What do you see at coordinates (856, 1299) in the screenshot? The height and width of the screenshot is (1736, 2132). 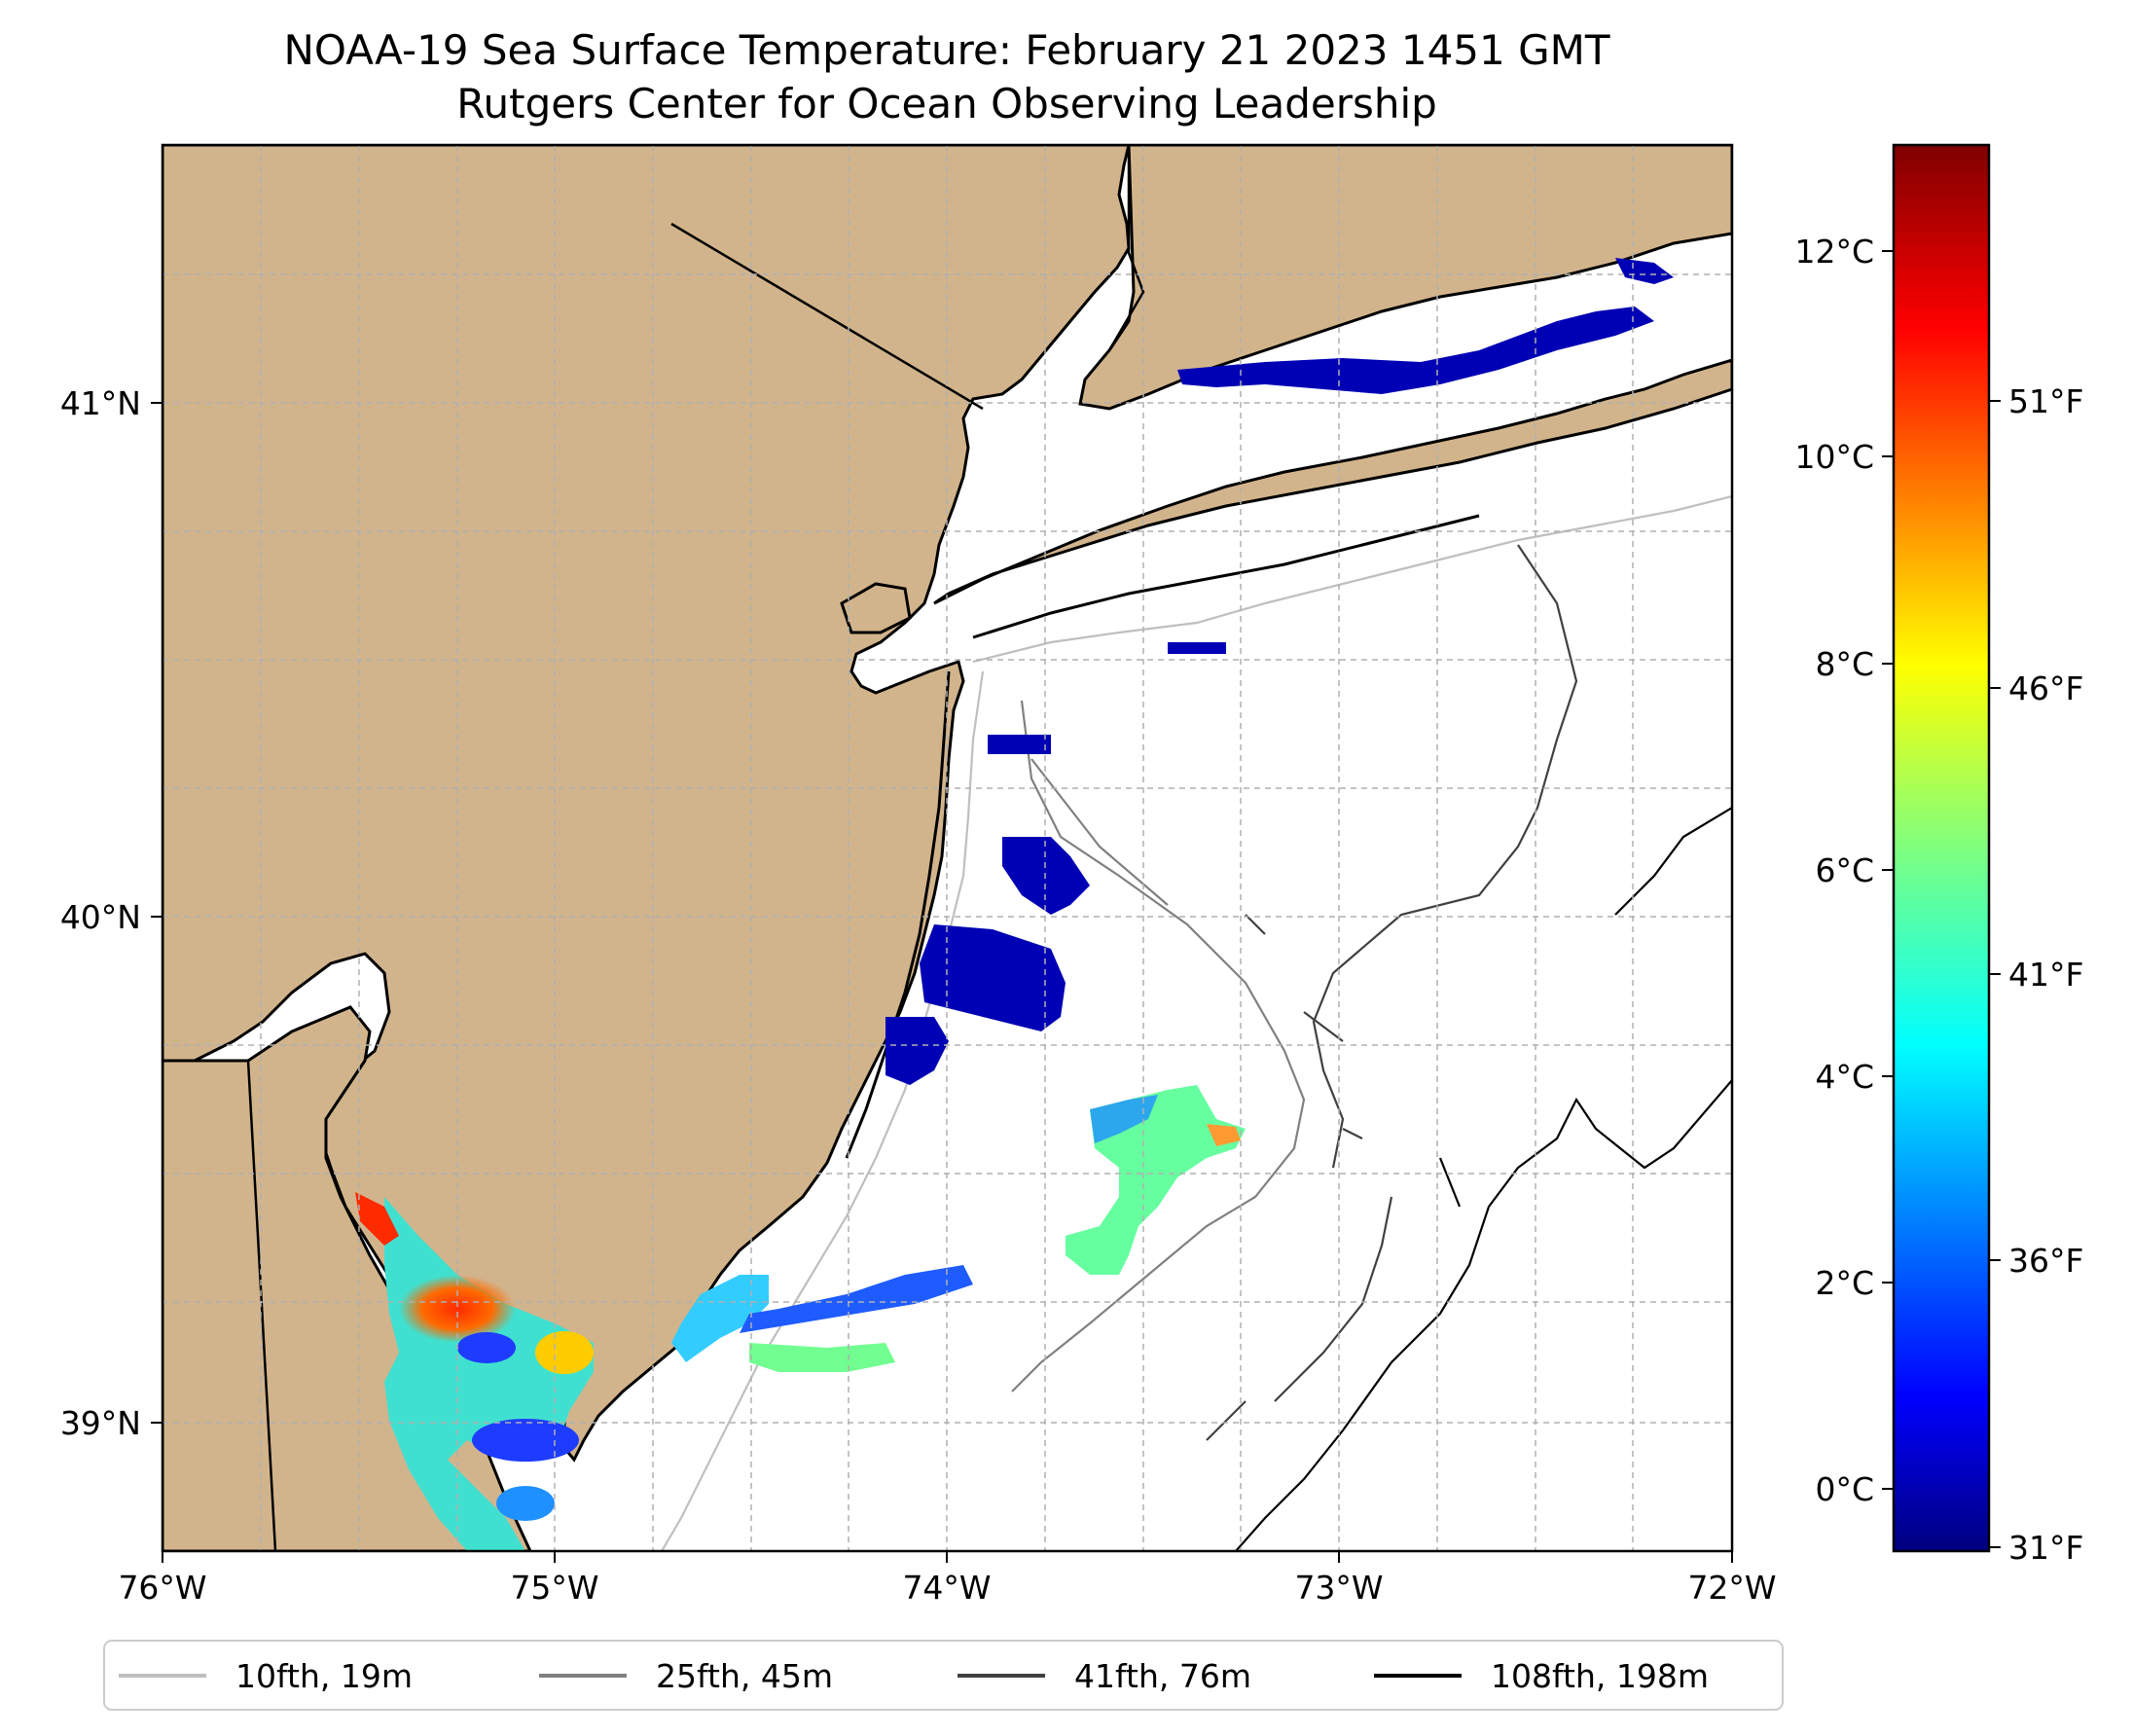 I see `sst-shelf-strip` at bounding box center [856, 1299].